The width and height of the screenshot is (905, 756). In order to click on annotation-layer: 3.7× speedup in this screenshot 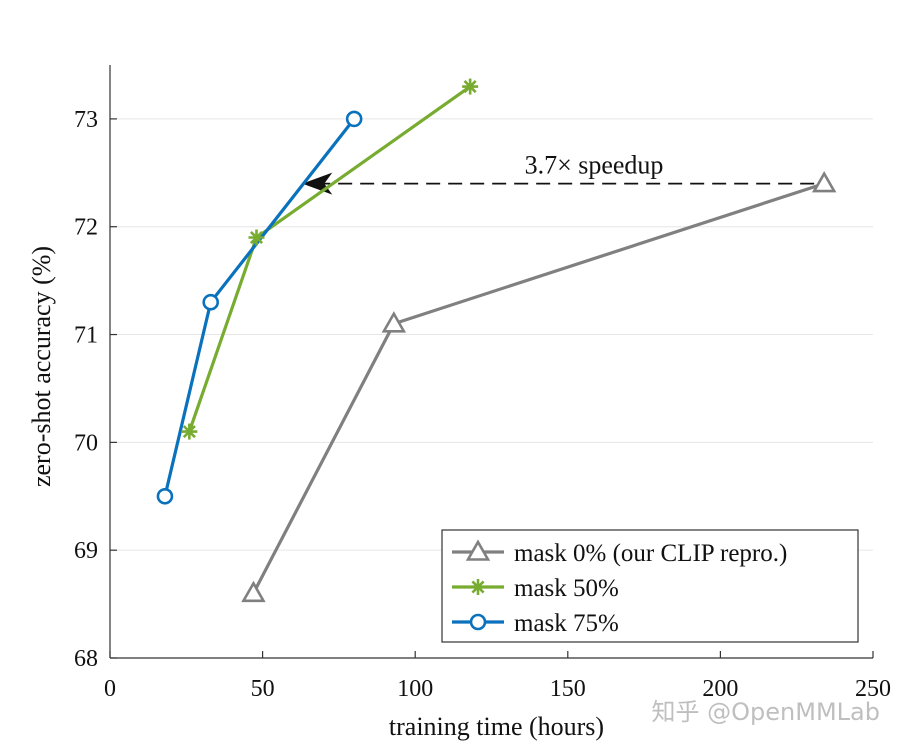, I will do `click(558, 173)`.